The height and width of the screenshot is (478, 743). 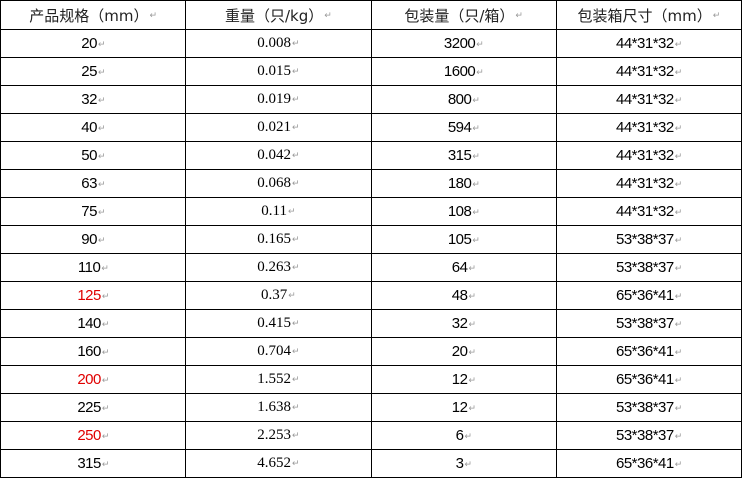 What do you see at coordinates (278, 267) in the screenshot?
I see `cell-weight: 0.263↵` at bounding box center [278, 267].